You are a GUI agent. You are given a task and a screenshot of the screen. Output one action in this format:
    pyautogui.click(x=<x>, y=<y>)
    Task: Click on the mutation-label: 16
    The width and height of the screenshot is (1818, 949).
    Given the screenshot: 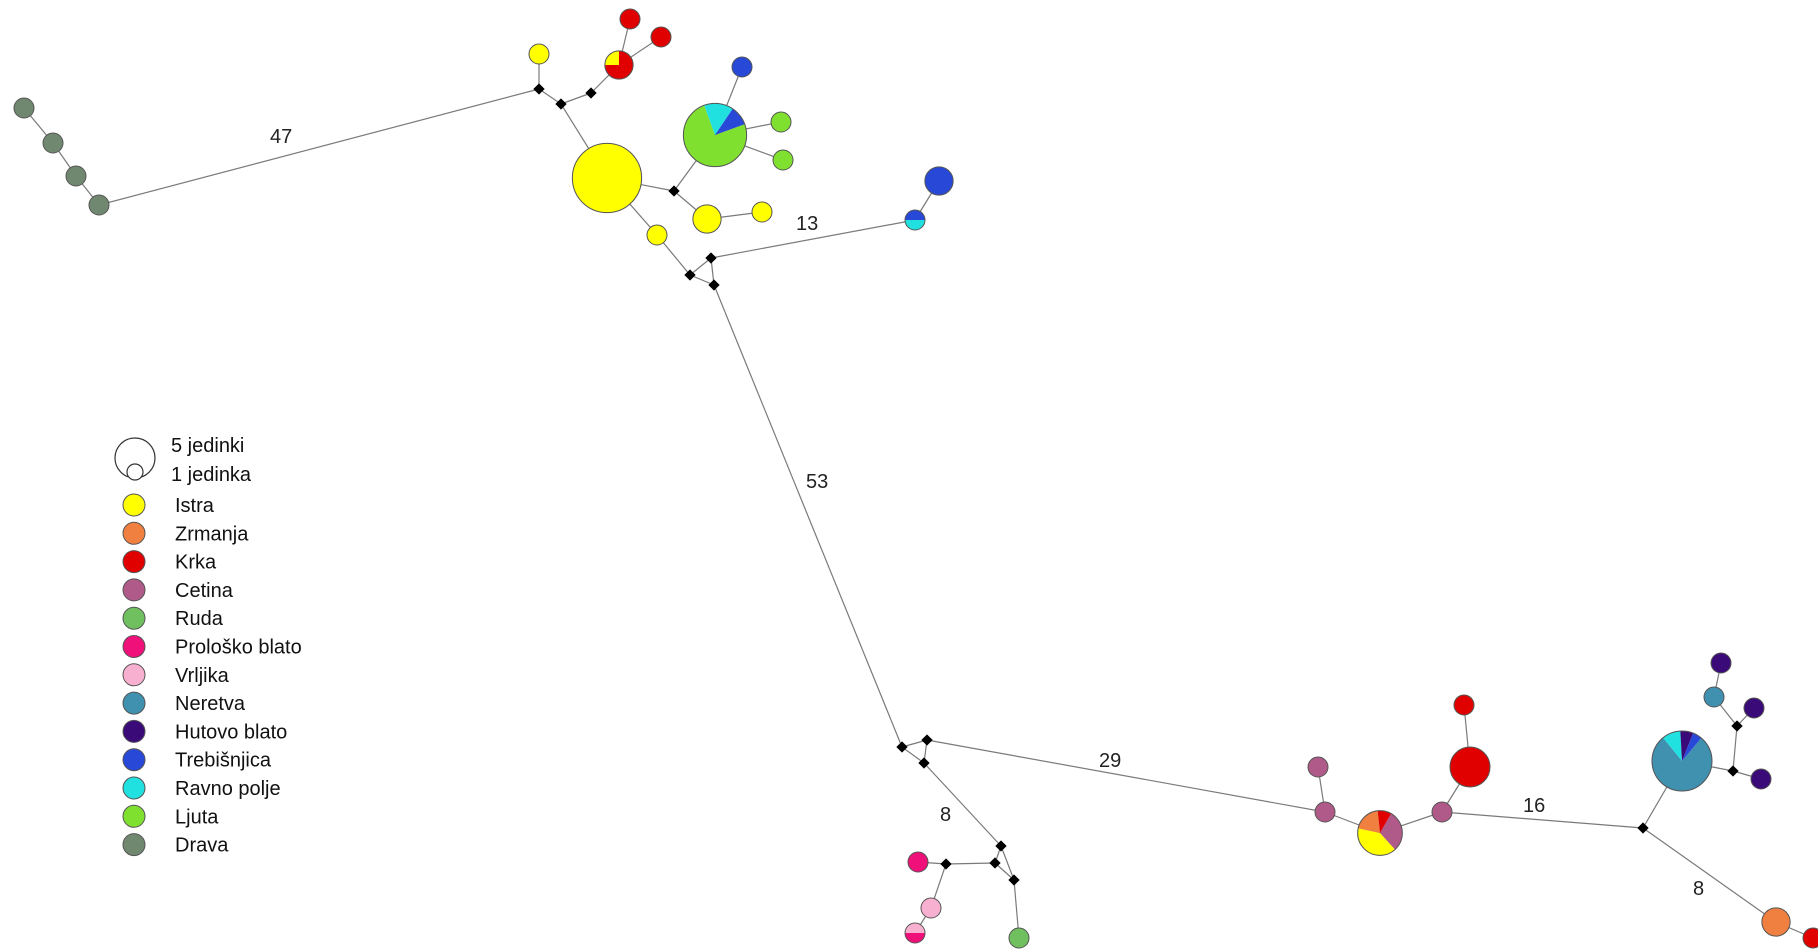 What is the action you would take?
    pyautogui.click(x=1534, y=806)
    